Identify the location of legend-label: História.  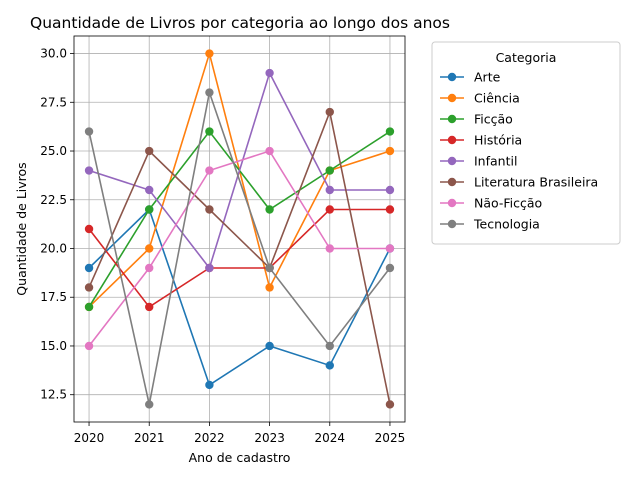
(498, 140).